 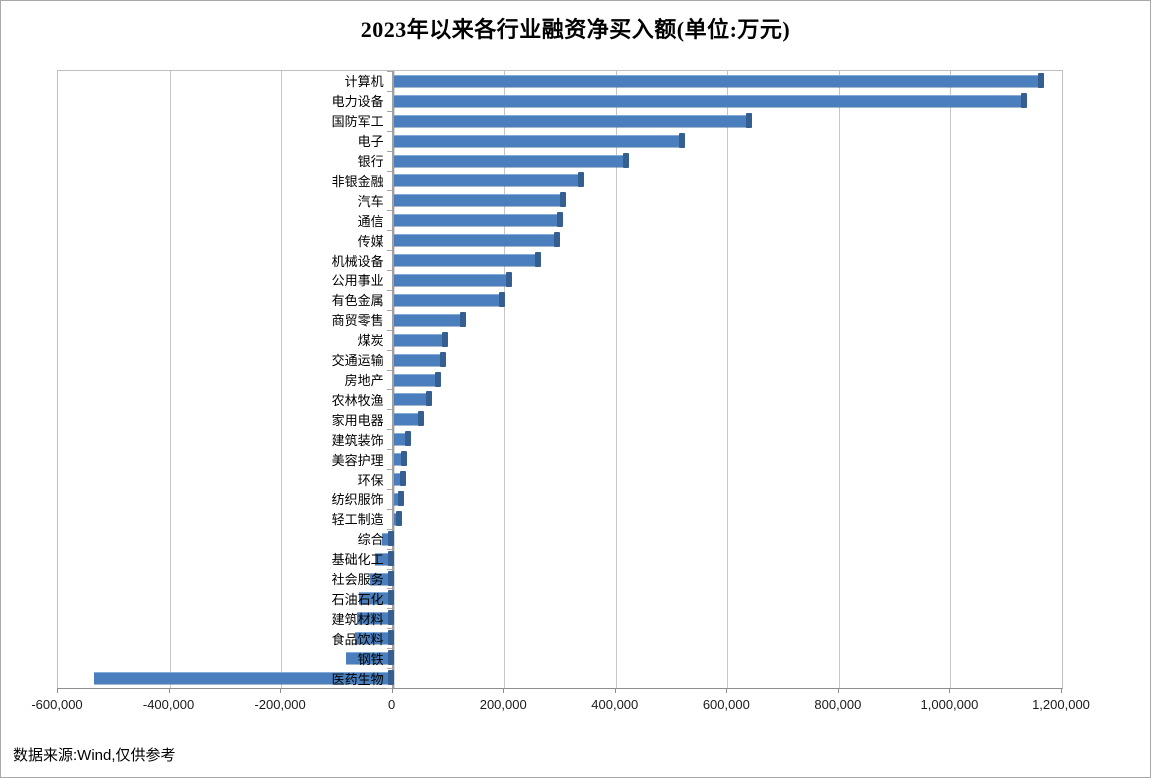 I want to click on category-label: 国防军工, so click(x=357, y=122).